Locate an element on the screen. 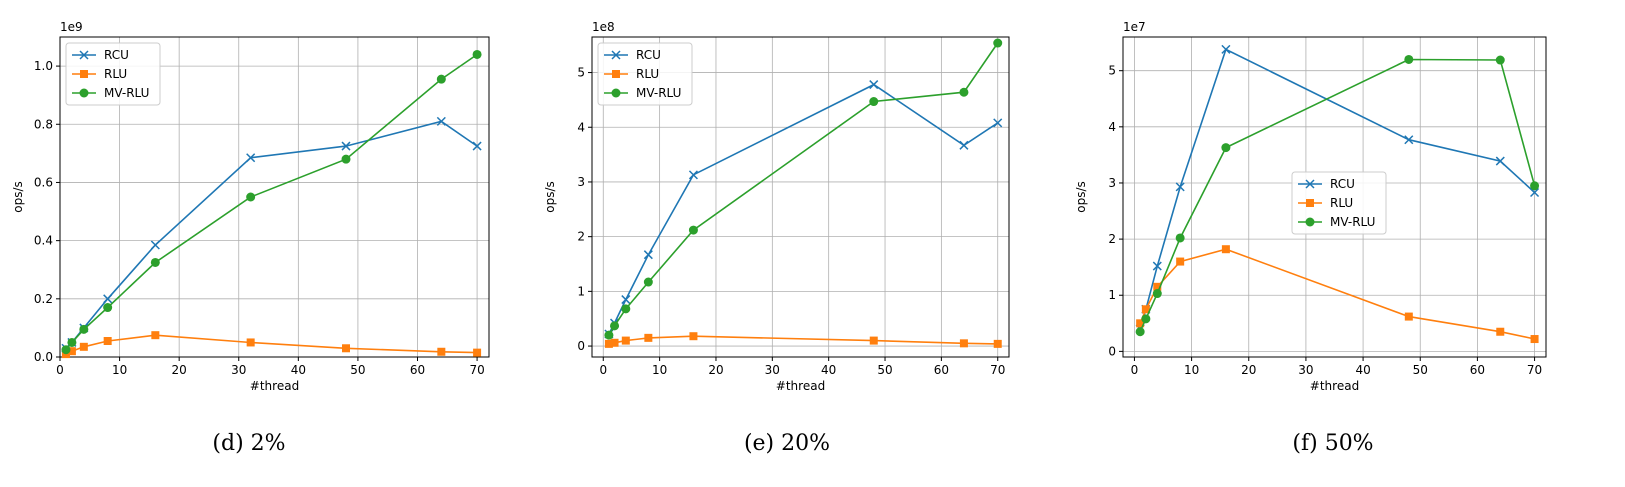 This screenshot has width=1625, height=487. figure-caption: (d) 2% is located at coordinates (248, 443).